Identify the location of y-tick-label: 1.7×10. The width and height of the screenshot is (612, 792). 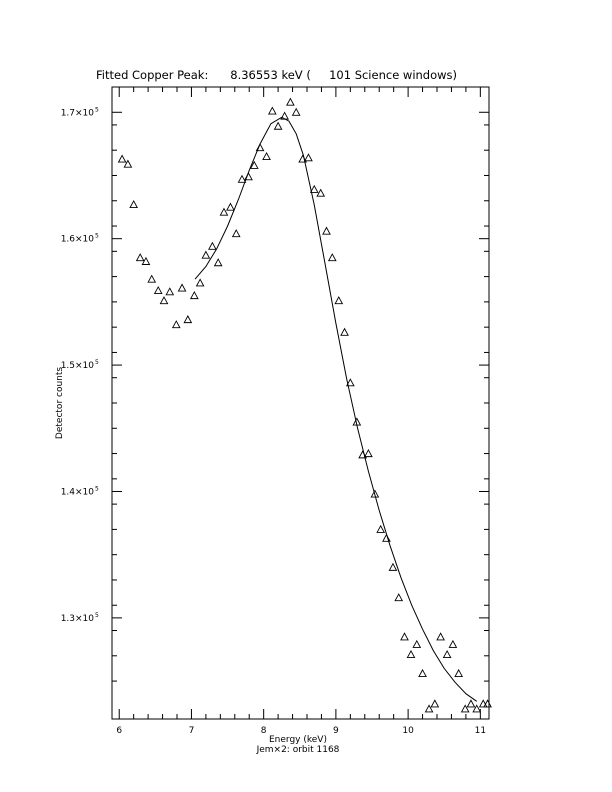
(78, 113).